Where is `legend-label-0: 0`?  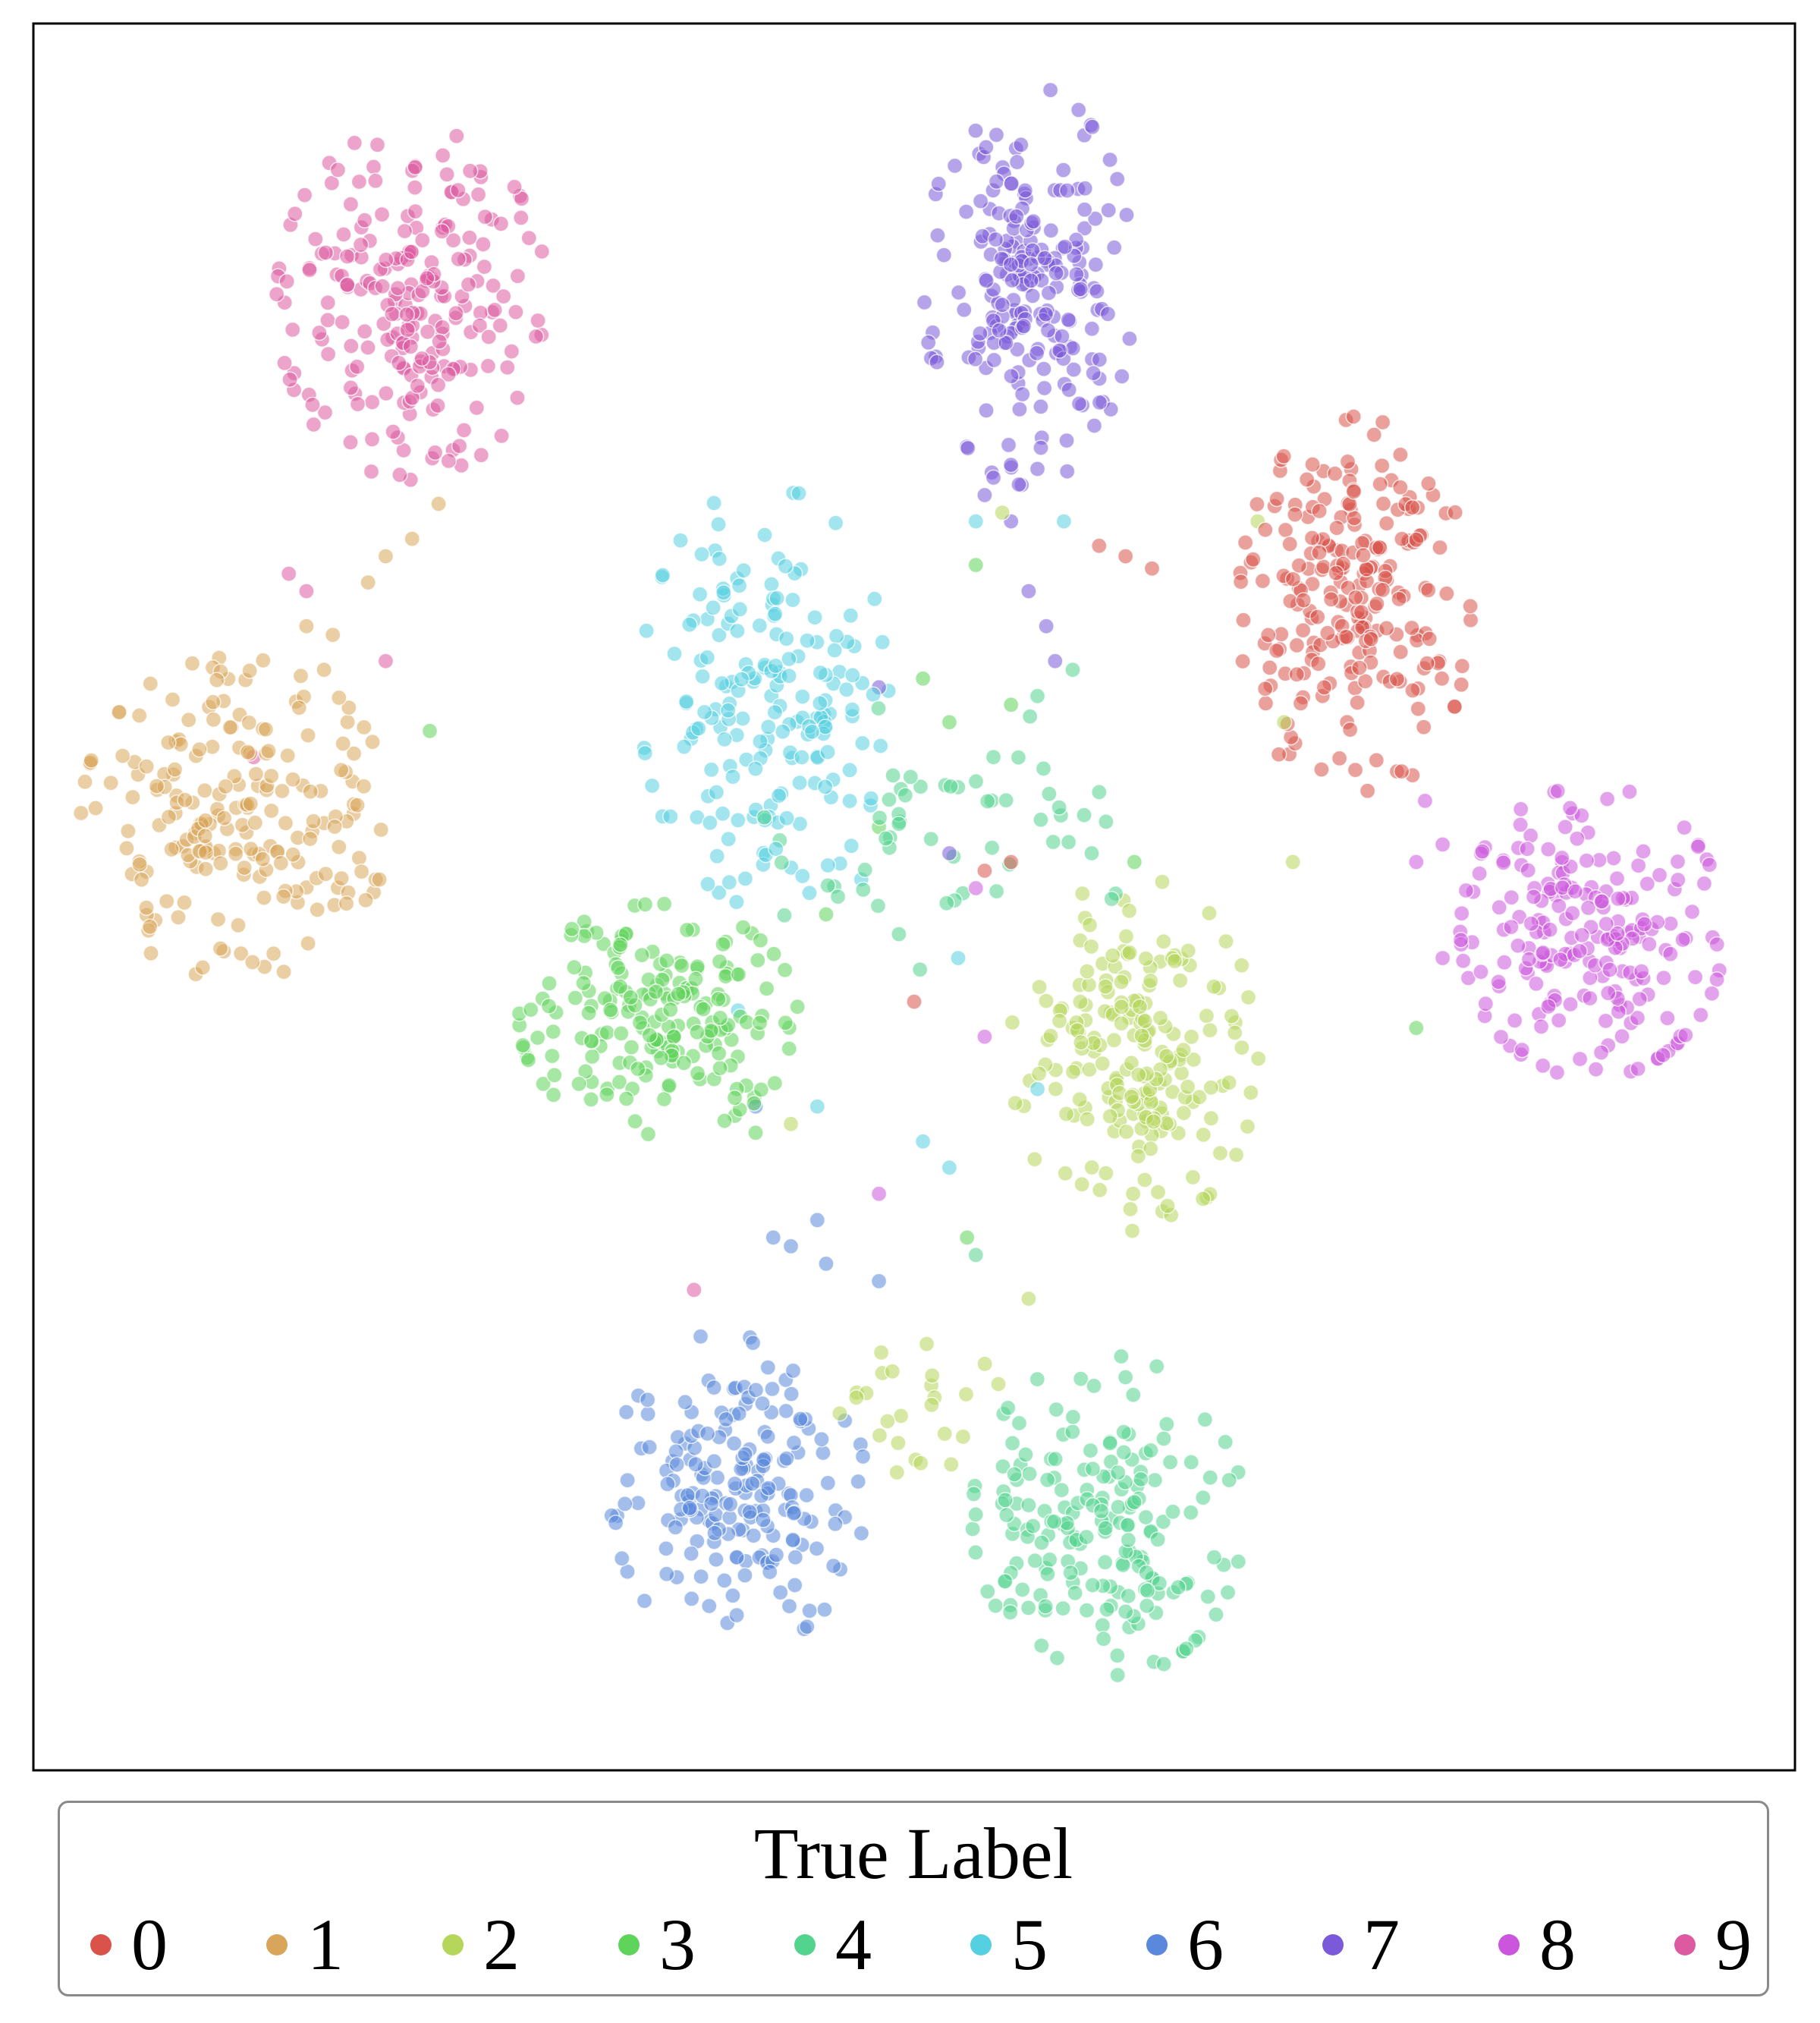 legend-label-0: 0 is located at coordinates (149, 1944).